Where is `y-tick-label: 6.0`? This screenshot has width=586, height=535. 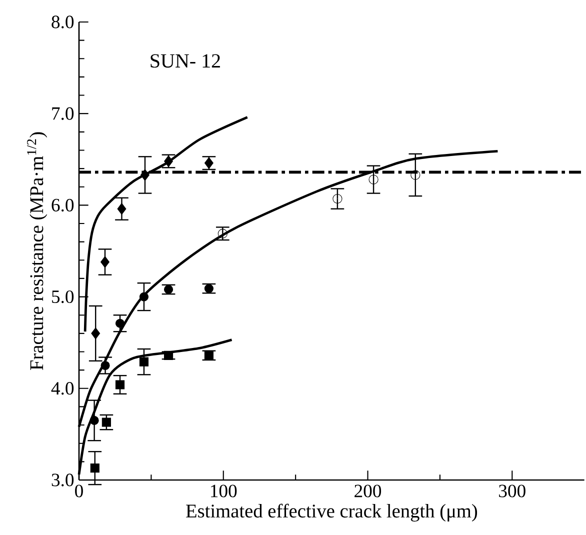 y-tick-label: 6.0 is located at coordinates (63, 205).